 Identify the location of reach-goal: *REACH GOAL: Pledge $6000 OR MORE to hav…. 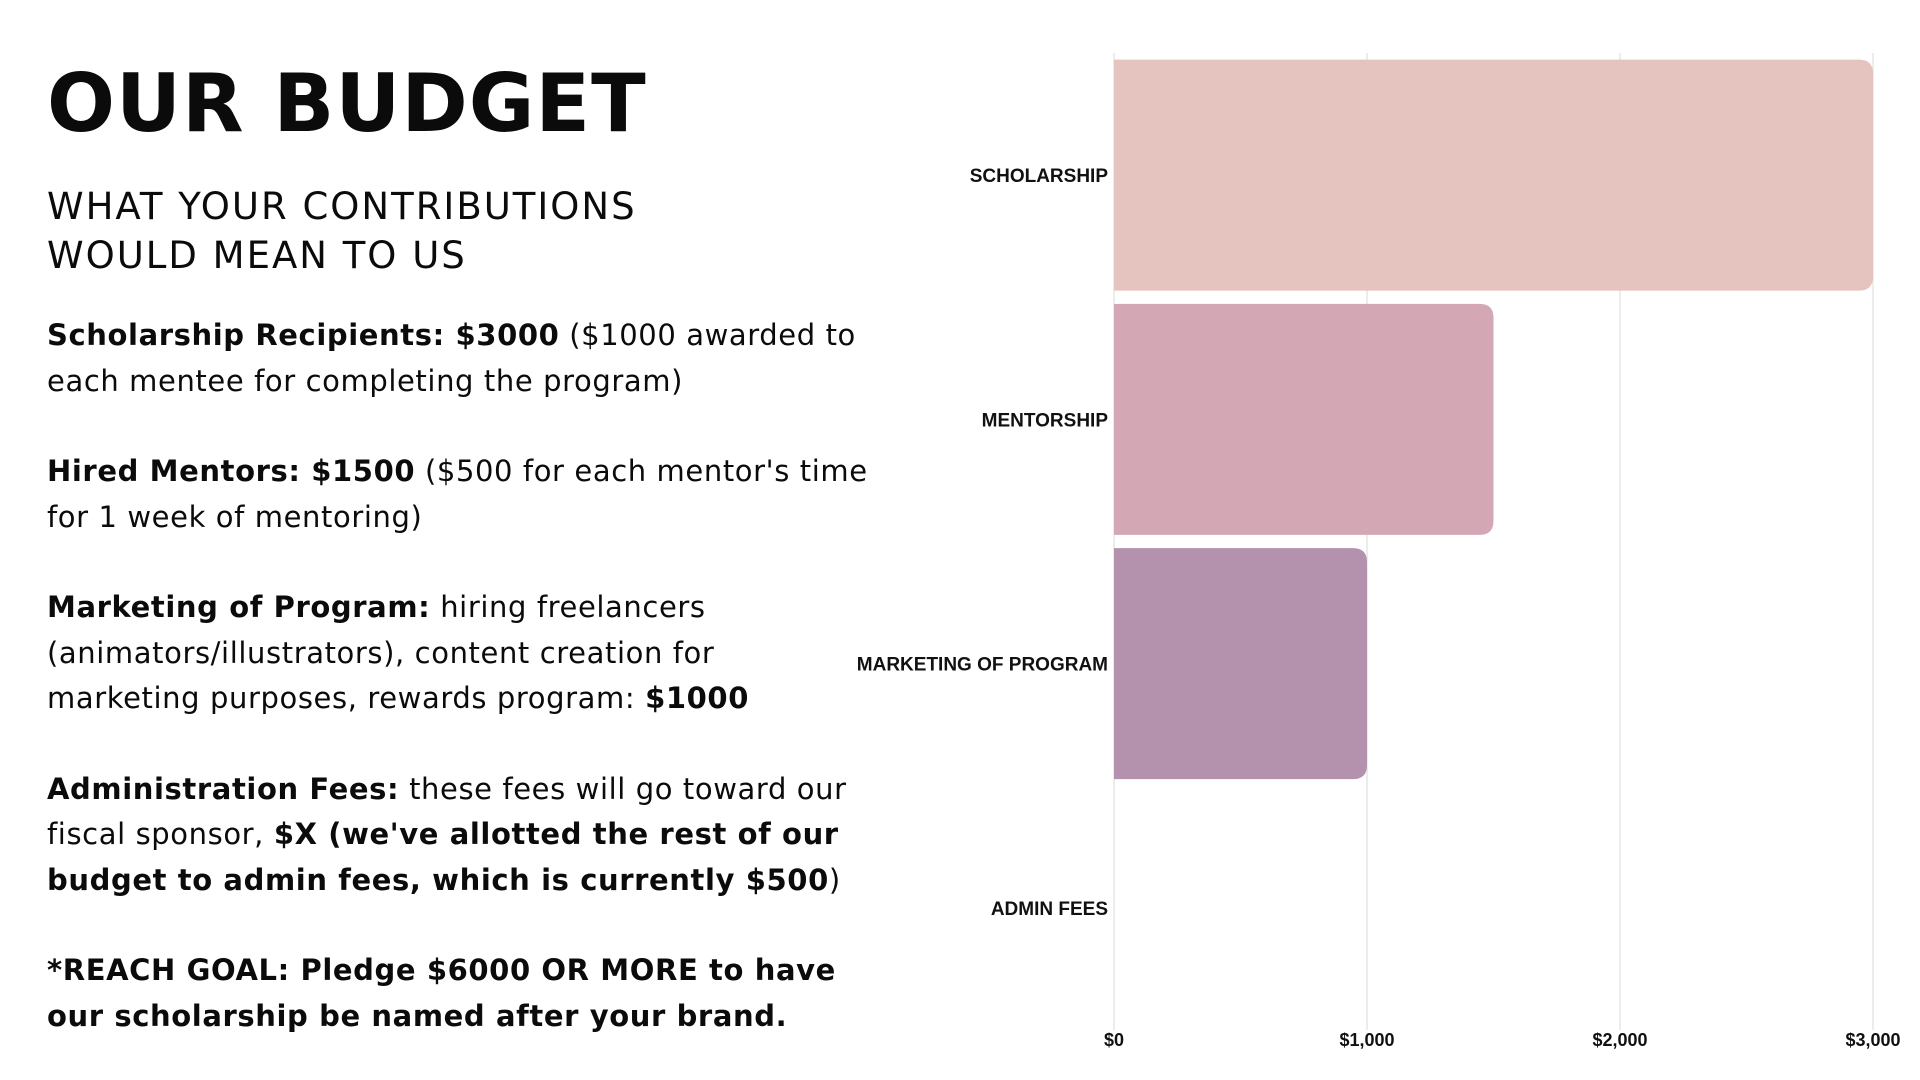
(441, 993).